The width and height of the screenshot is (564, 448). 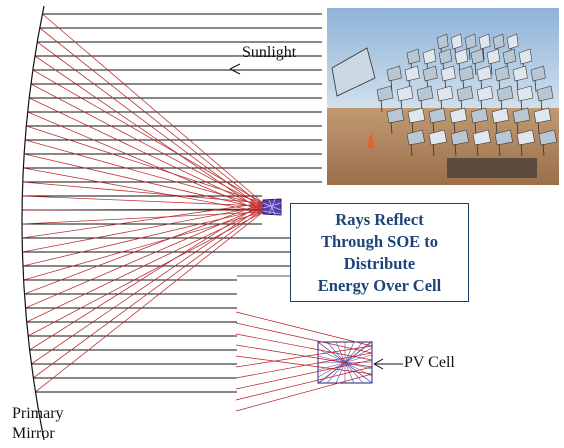 I want to click on pv-converging-rays, so click(x=304, y=361).